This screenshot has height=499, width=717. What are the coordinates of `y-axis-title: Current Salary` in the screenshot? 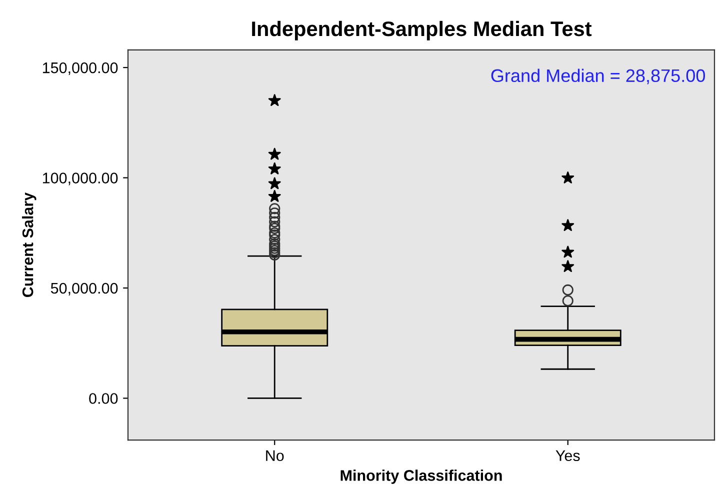 It's located at (29, 245).